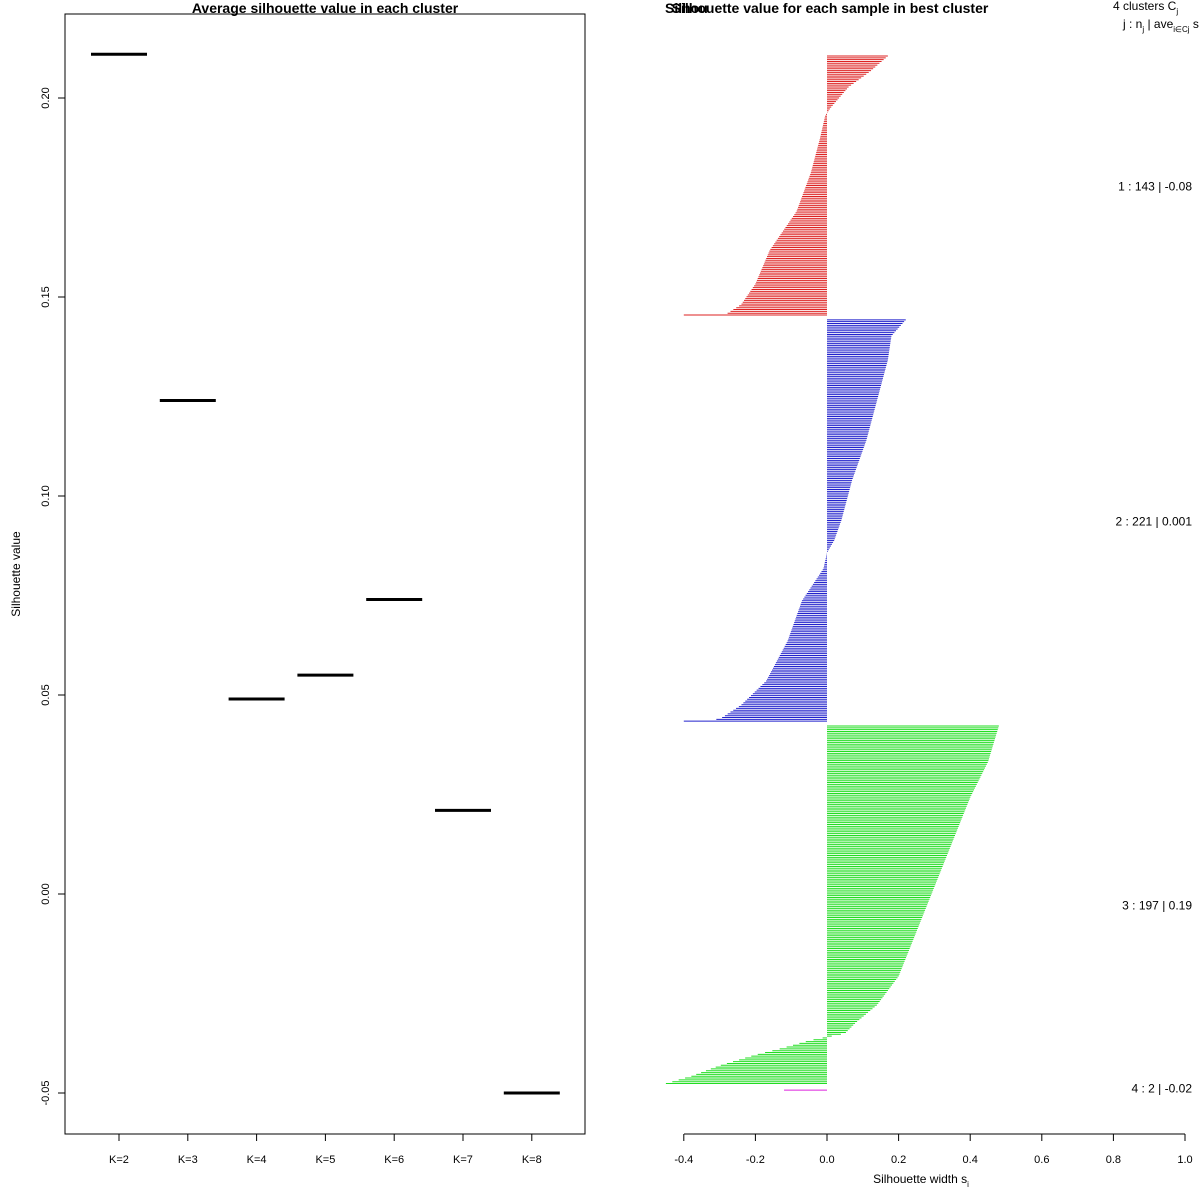 The height and width of the screenshot is (1200, 1200). What do you see at coordinates (1157, 906) in the screenshot?
I see `cluster-3-summary-label: 3 : 197 | 0.19` at bounding box center [1157, 906].